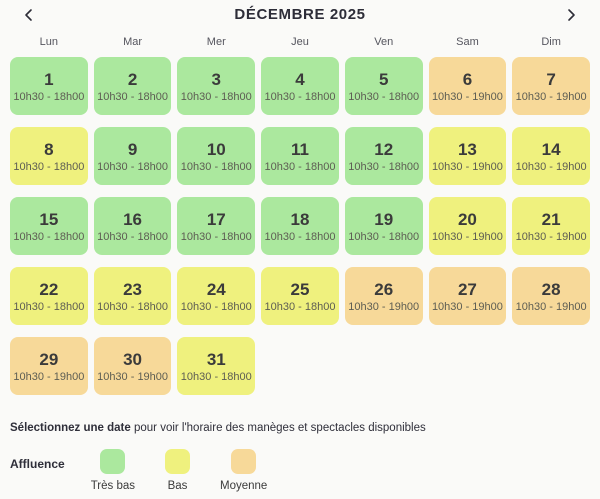 The width and height of the screenshot is (600, 499). Describe the element at coordinates (300, 14) in the screenshot. I see `month-title: DÉCEMBRE 2025` at that location.